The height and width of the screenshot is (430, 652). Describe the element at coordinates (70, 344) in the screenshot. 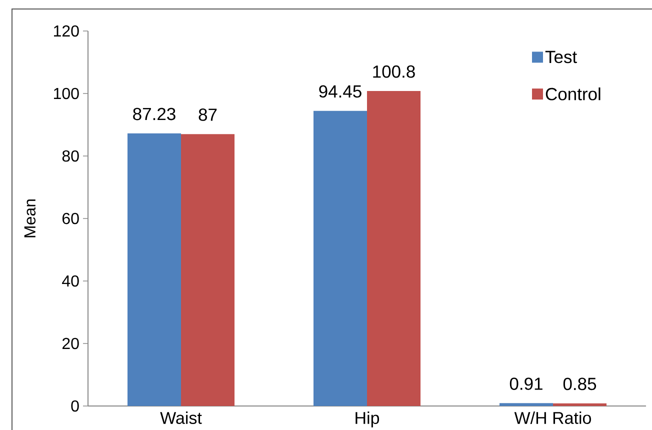

I see `y-tick-label: 20` at that location.